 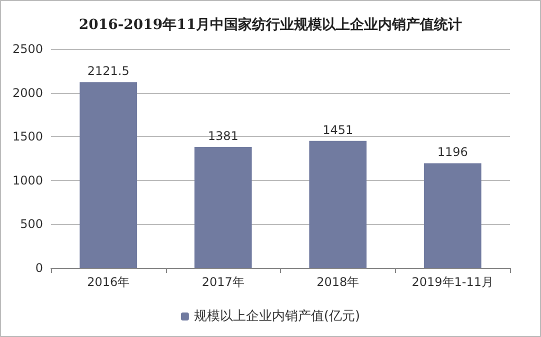 What do you see at coordinates (108, 71) in the screenshot?
I see `data-label: 2121.5` at bounding box center [108, 71].